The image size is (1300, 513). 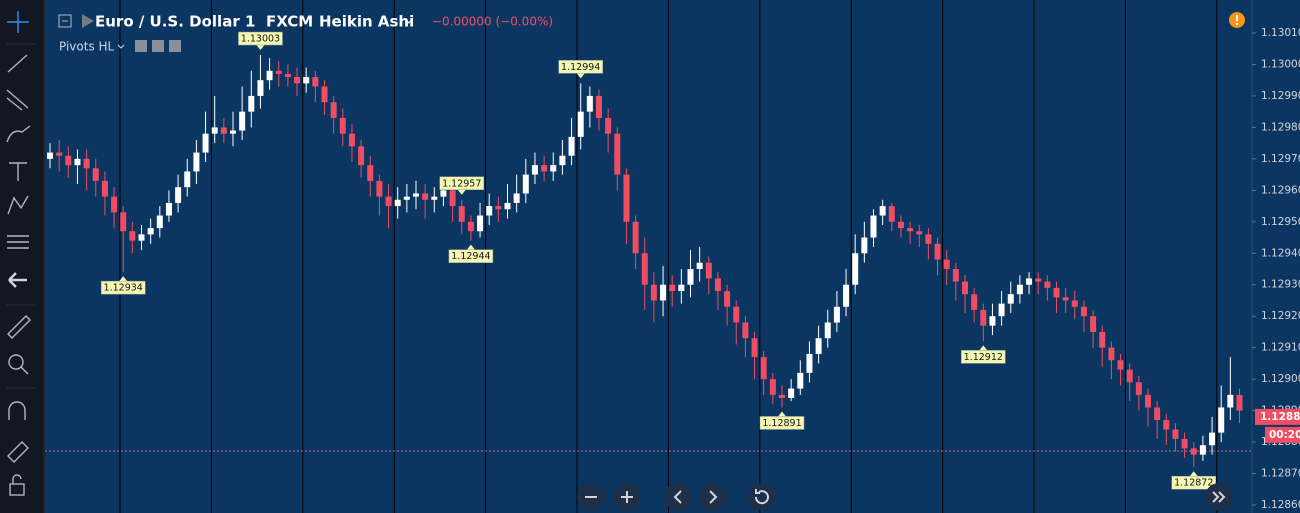 I want to click on lock-tool, so click(x=17, y=485).